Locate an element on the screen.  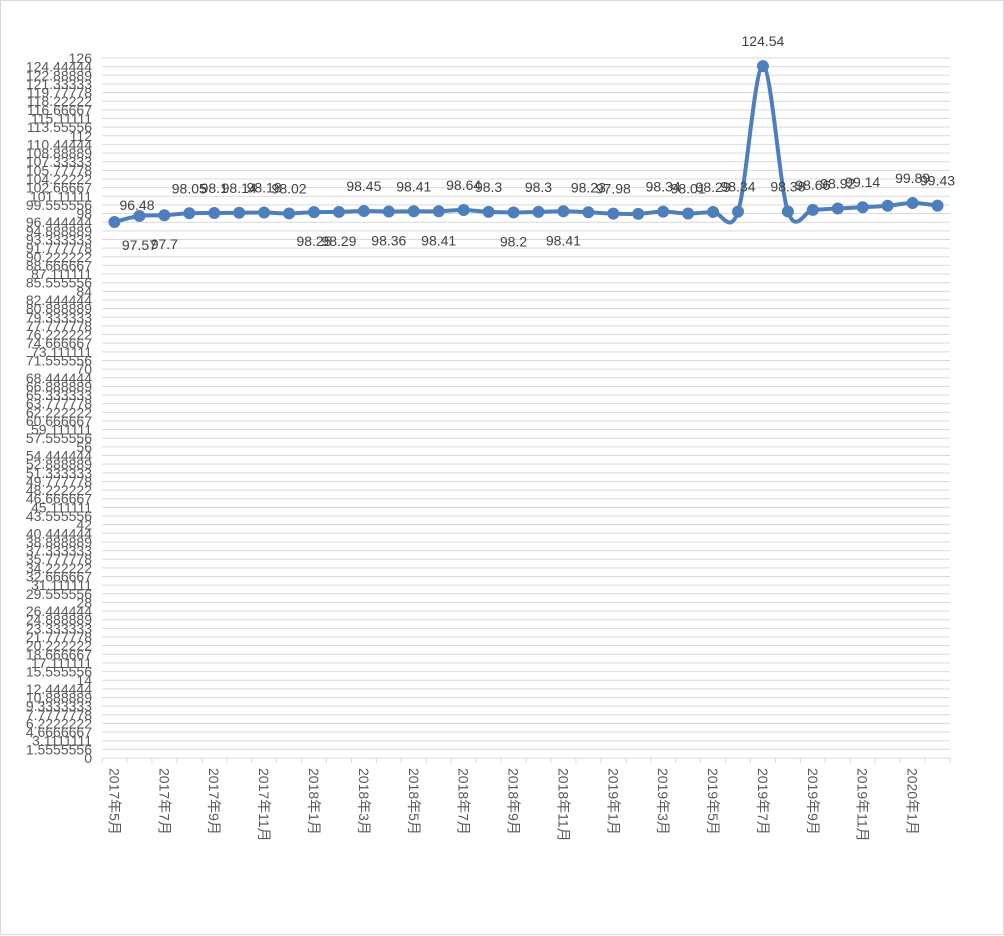
data-label: 99.14 is located at coordinates (862, 182).